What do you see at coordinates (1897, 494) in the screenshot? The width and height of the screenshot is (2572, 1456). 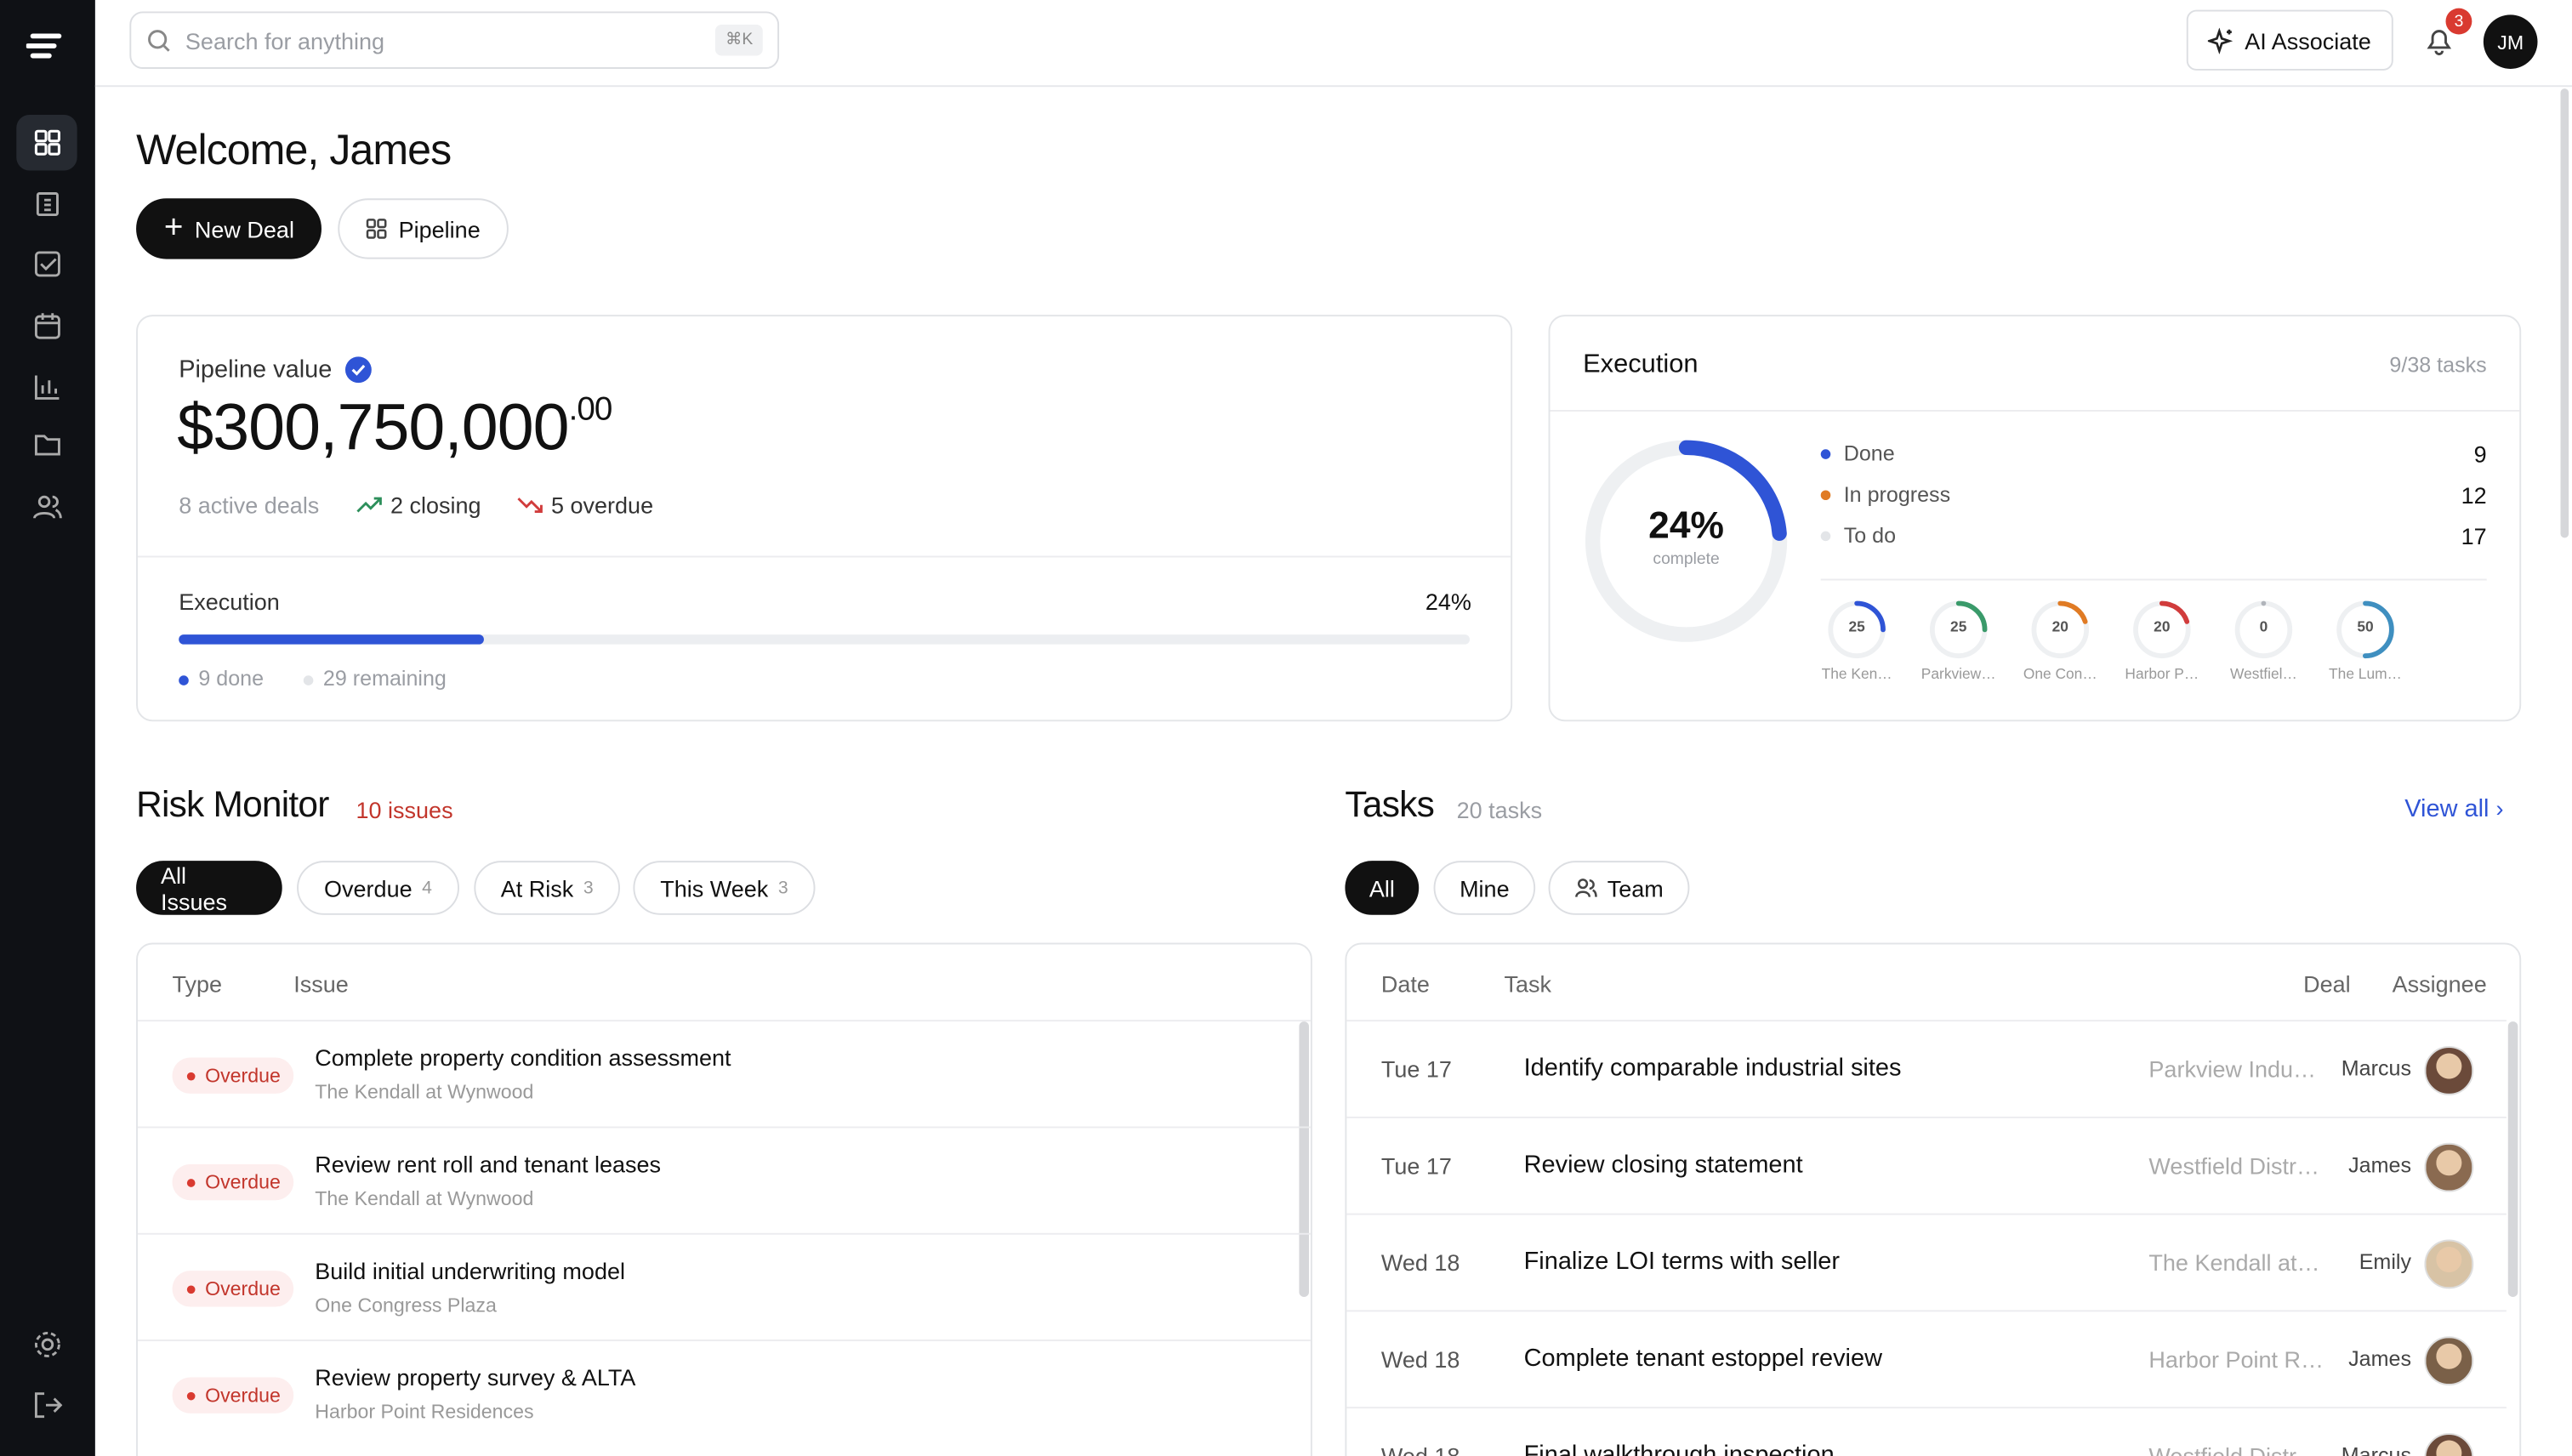 I see `legend-label: In progress` at bounding box center [1897, 494].